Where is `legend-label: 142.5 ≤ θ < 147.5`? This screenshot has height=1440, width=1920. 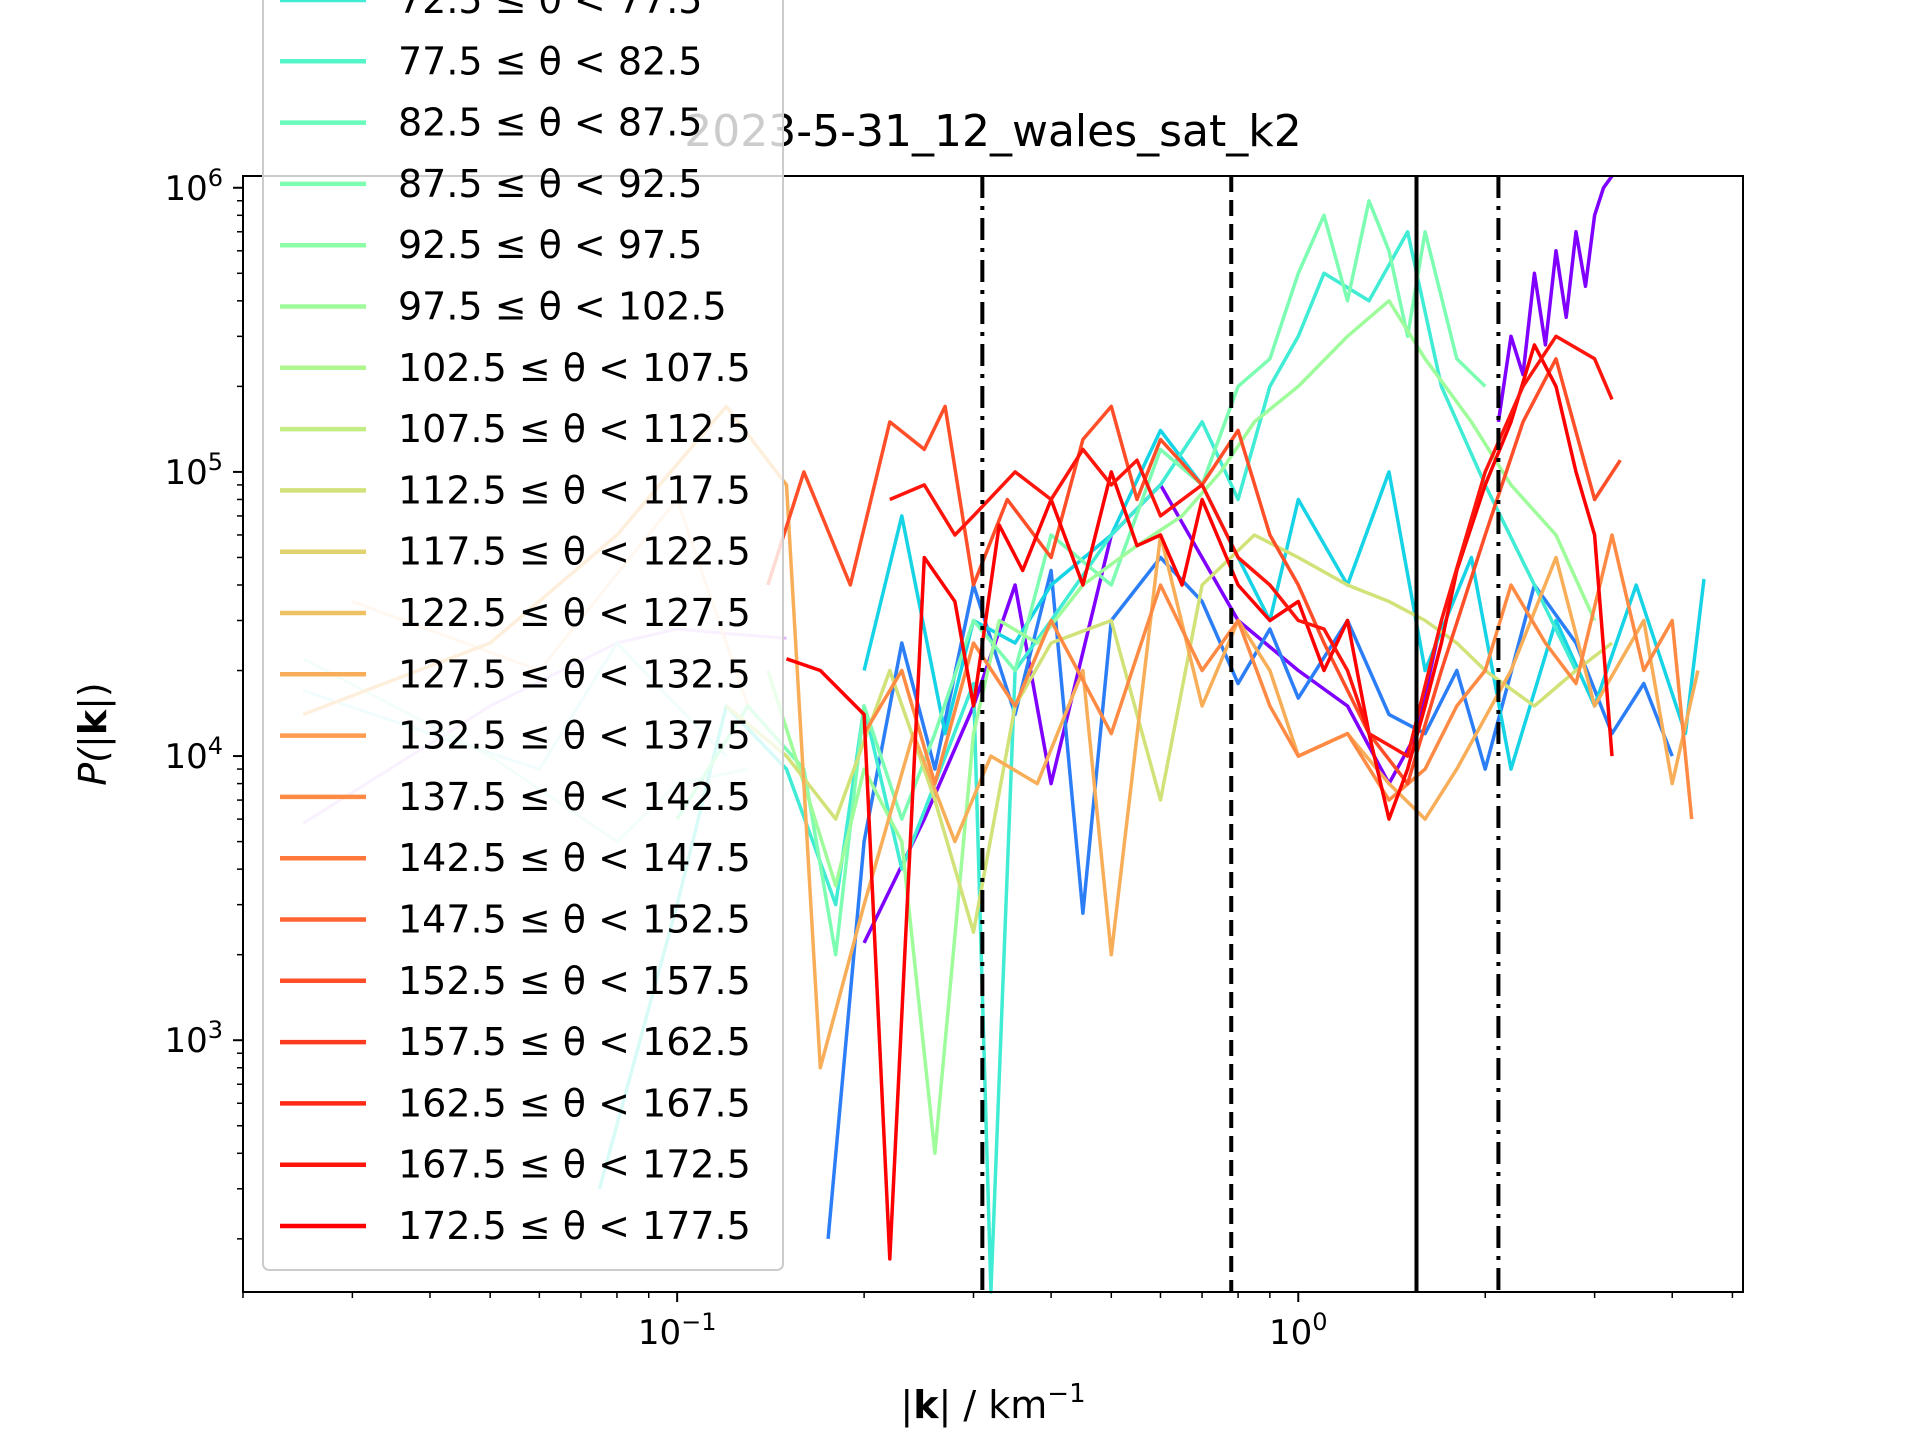
legend-label: 142.5 ≤ θ < 147.5 is located at coordinates (574, 858).